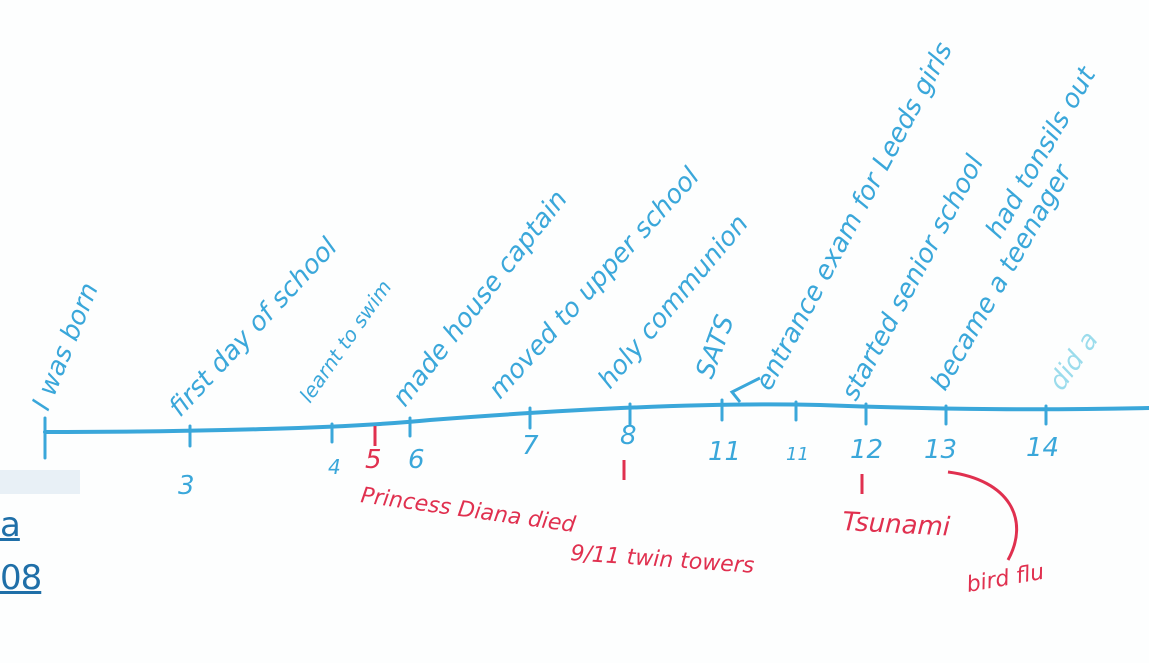  I want to click on link-background-strip, so click(40, 482).